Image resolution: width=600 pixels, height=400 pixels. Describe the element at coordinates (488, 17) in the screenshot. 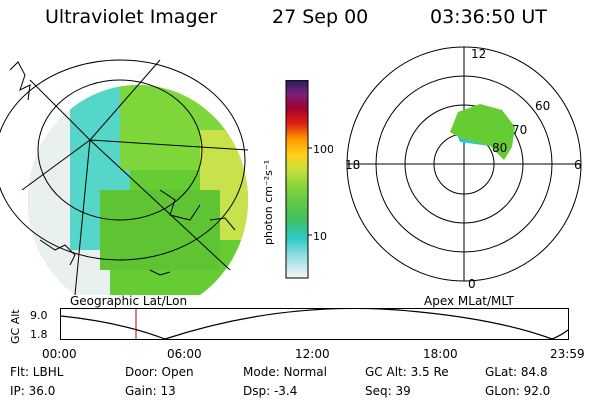

I see `time-label: 03:36:50 UT` at that location.